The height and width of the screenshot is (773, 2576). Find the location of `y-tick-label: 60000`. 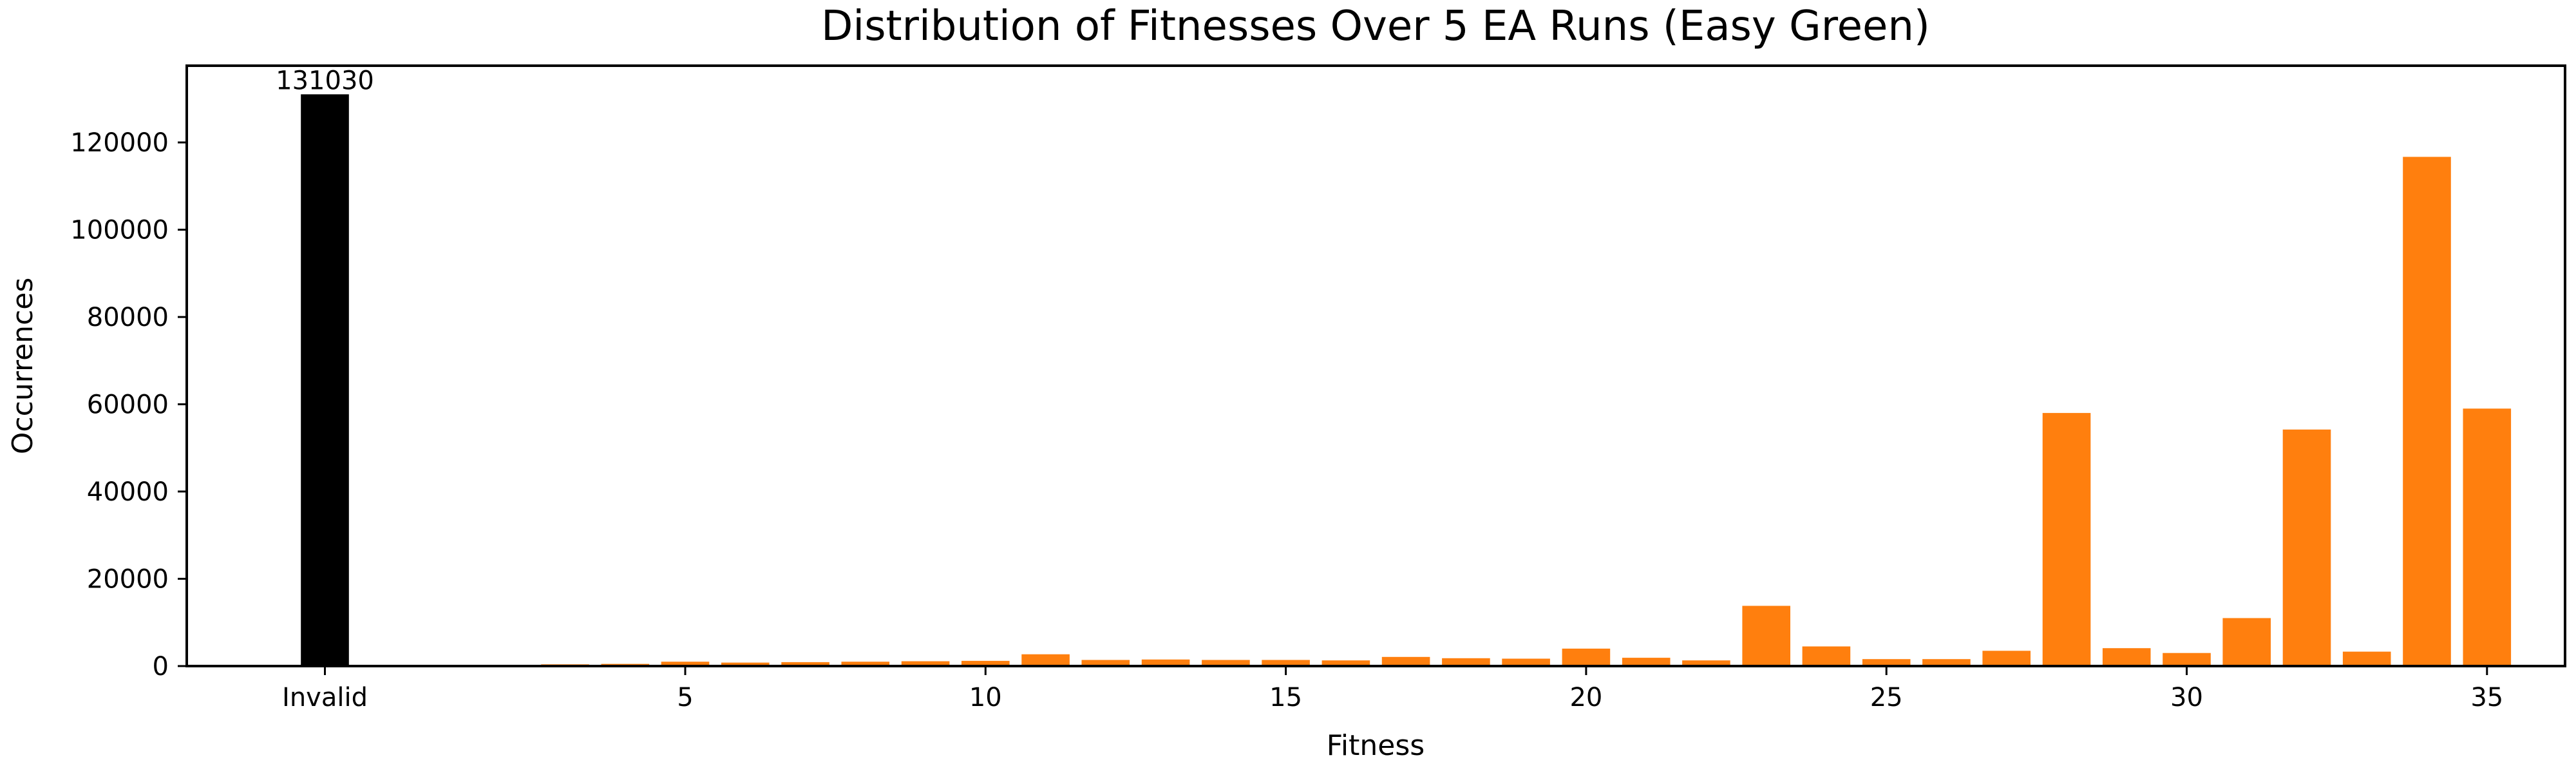

y-tick-label: 60000 is located at coordinates (128, 405).